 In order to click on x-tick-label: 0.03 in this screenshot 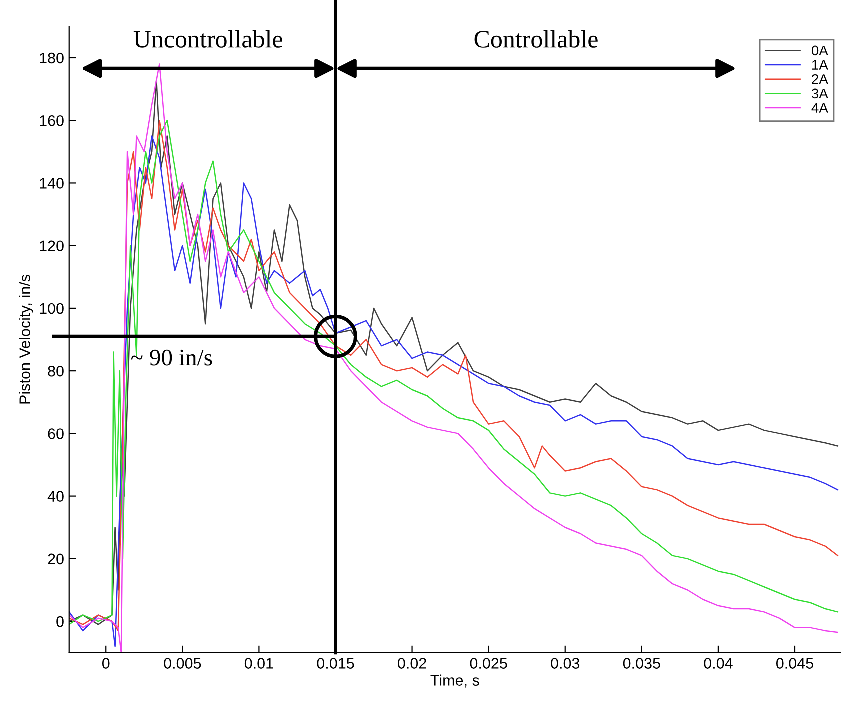, I will do `click(565, 663)`.